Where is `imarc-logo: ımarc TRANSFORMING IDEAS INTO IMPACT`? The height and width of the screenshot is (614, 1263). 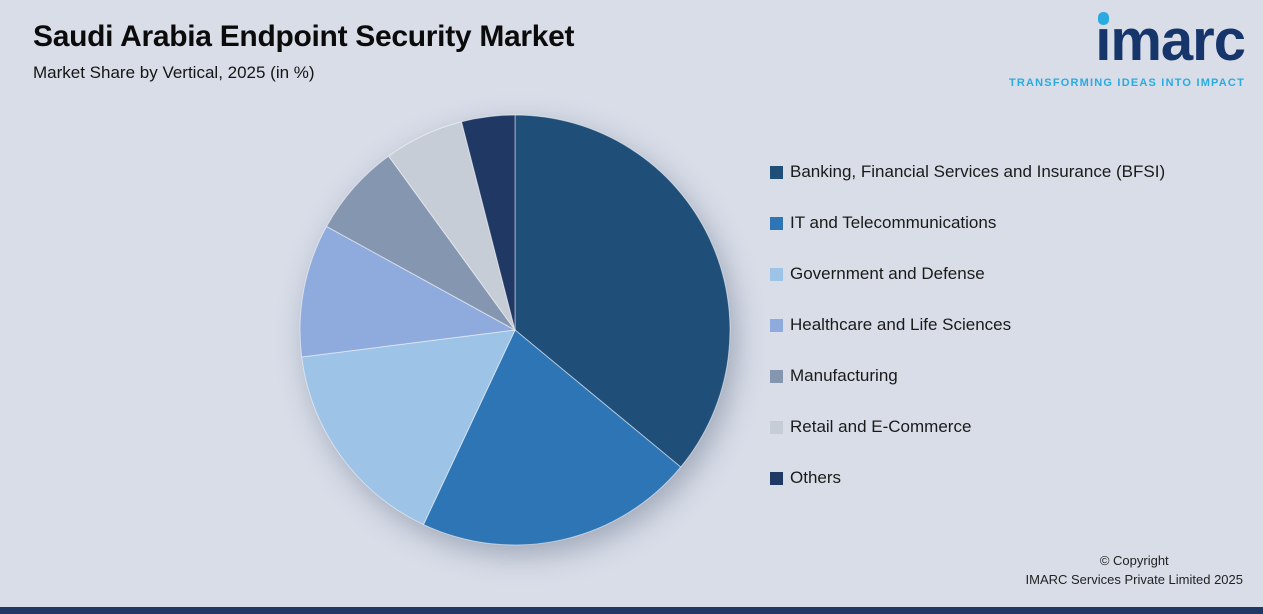 imarc-logo: ımarc TRANSFORMING IDEAS INTO IMPACT is located at coordinates (1127, 51).